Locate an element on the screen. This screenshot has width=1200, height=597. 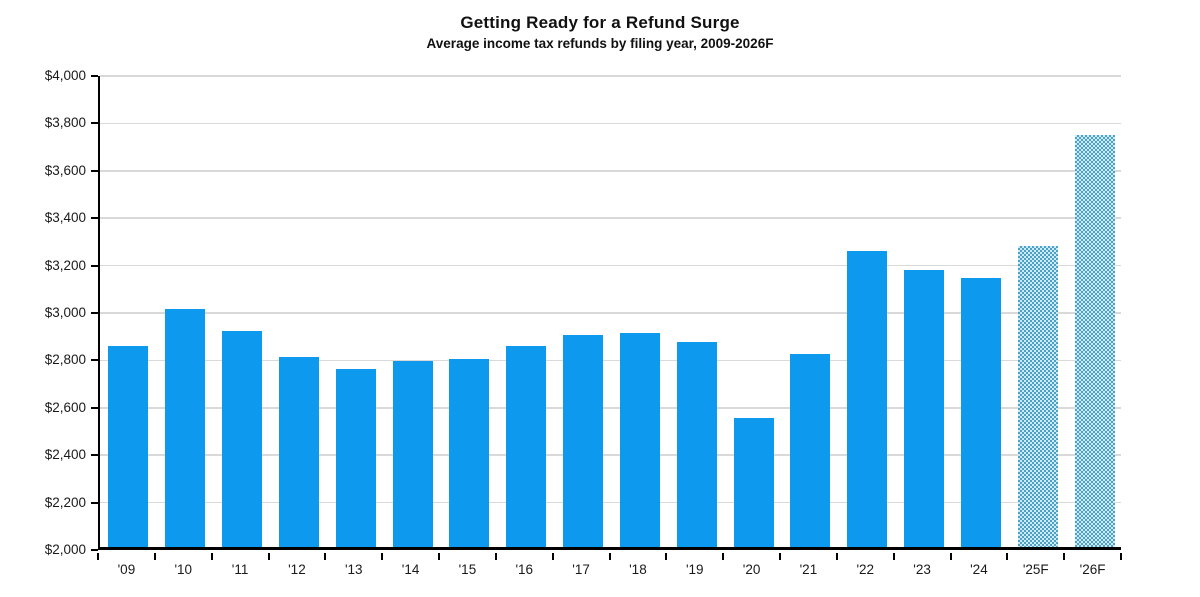
x-axis-label-23: '23 is located at coordinates (922, 569).